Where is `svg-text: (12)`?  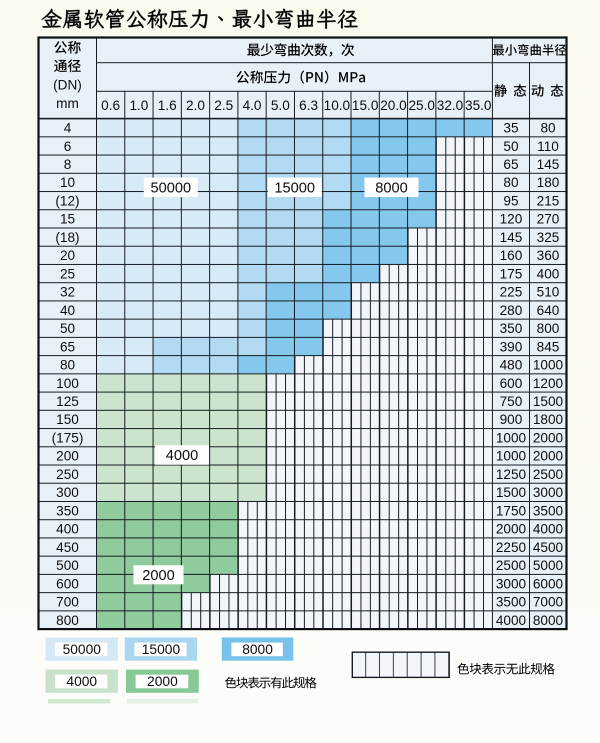
svg-text: (12) is located at coordinates (67, 200).